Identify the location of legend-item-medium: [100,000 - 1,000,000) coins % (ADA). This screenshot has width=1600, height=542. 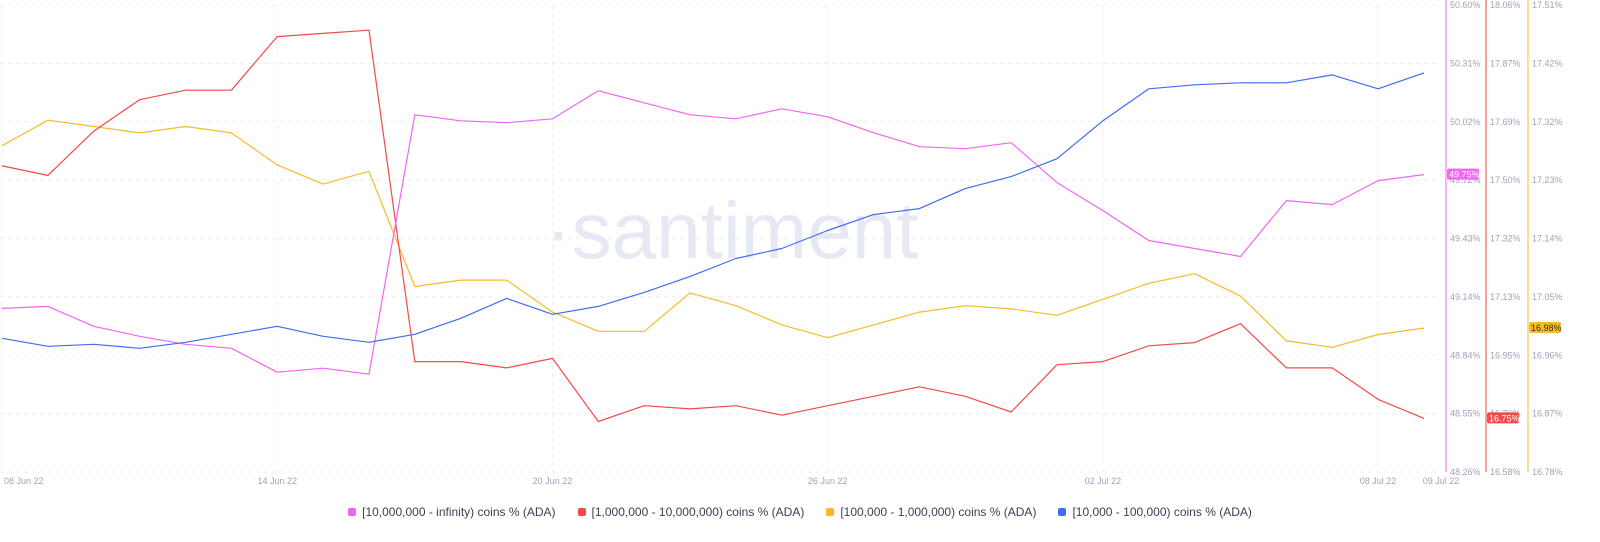
(931, 512).